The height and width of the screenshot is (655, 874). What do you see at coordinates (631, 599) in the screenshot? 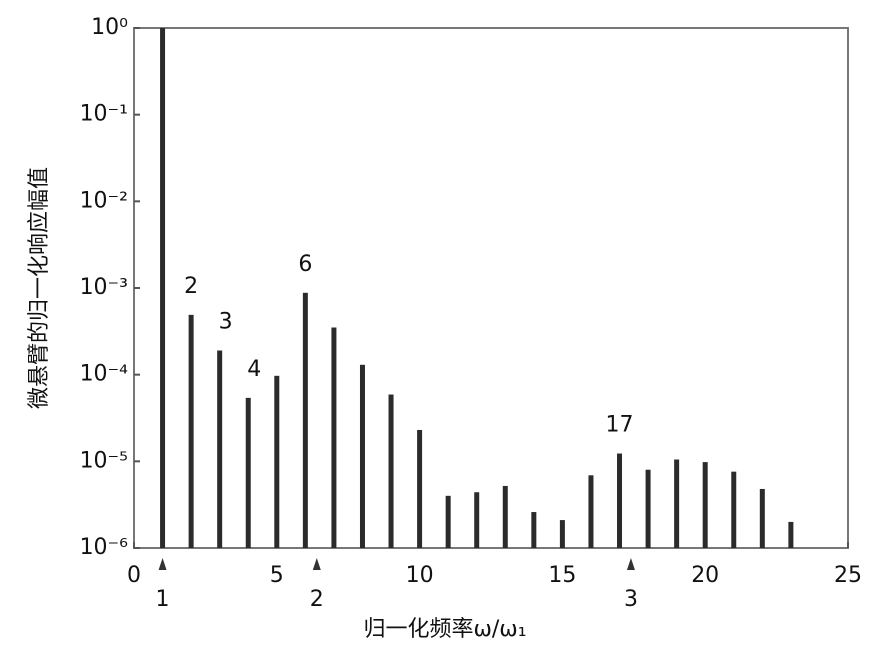
I see `marker-label: 3` at bounding box center [631, 599].